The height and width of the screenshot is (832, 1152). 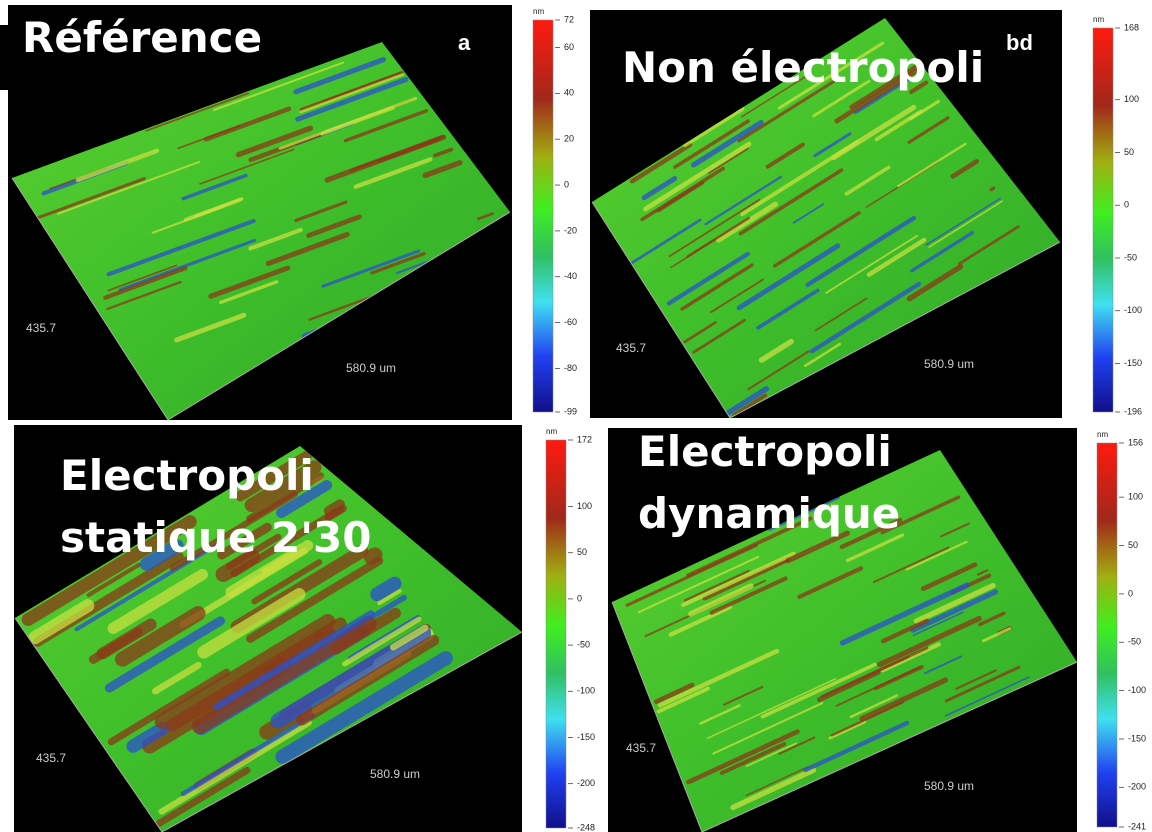 What do you see at coordinates (584, 439) in the screenshot?
I see `colorbar-tick-label: 172` at bounding box center [584, 439].